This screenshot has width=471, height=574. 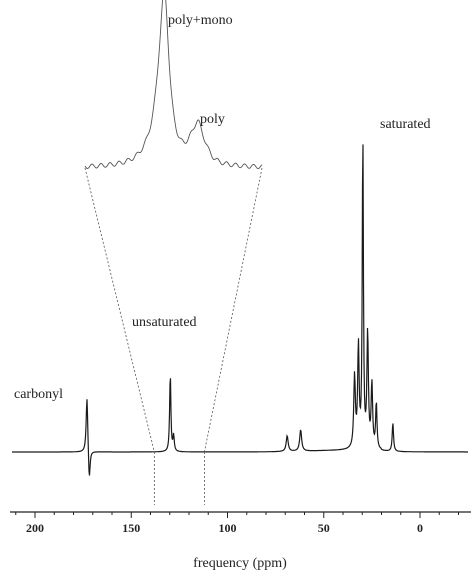 I want to click on label-saturated: saturated, so click(x=405, y=124).